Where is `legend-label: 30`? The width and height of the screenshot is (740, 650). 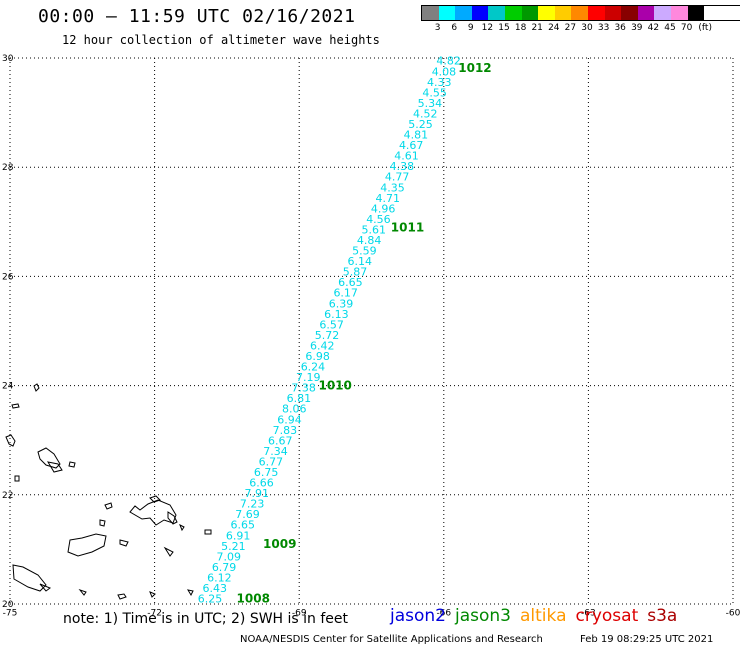 legend-label: 30 is located at coordinates (587, 28).